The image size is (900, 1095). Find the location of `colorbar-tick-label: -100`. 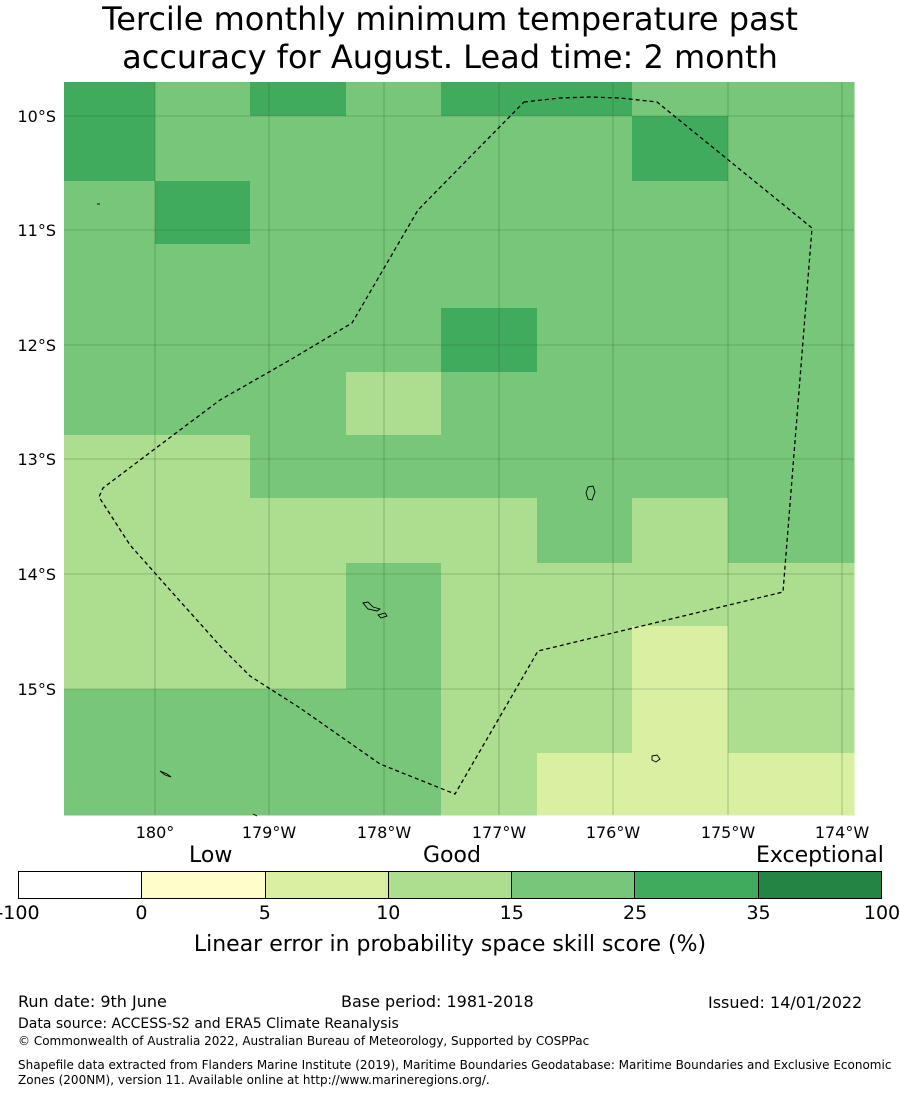

colorbar-tick-label: -100 is located at coordinates (20, 913).